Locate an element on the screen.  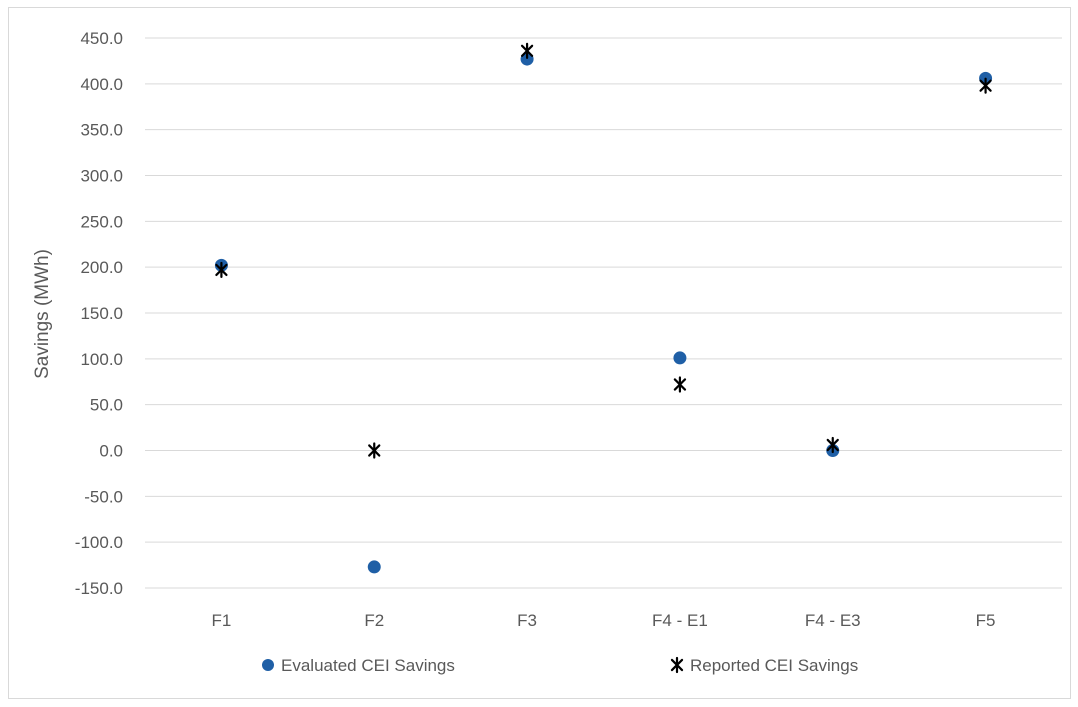
legend-label-evaluated: Evaluated CEI Savings is located at coordinates (368, 665).